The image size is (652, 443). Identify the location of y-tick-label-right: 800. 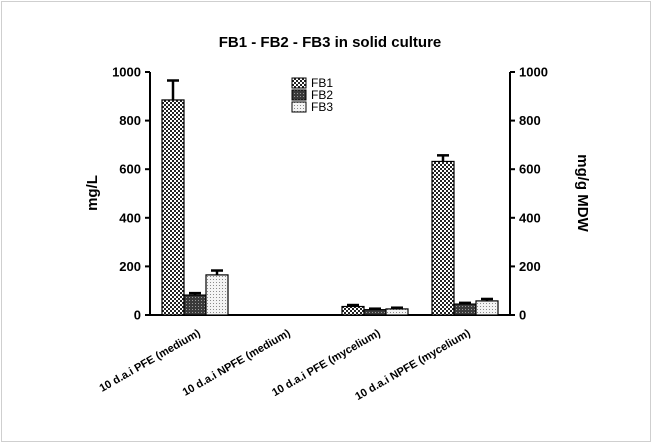
(530, 120).